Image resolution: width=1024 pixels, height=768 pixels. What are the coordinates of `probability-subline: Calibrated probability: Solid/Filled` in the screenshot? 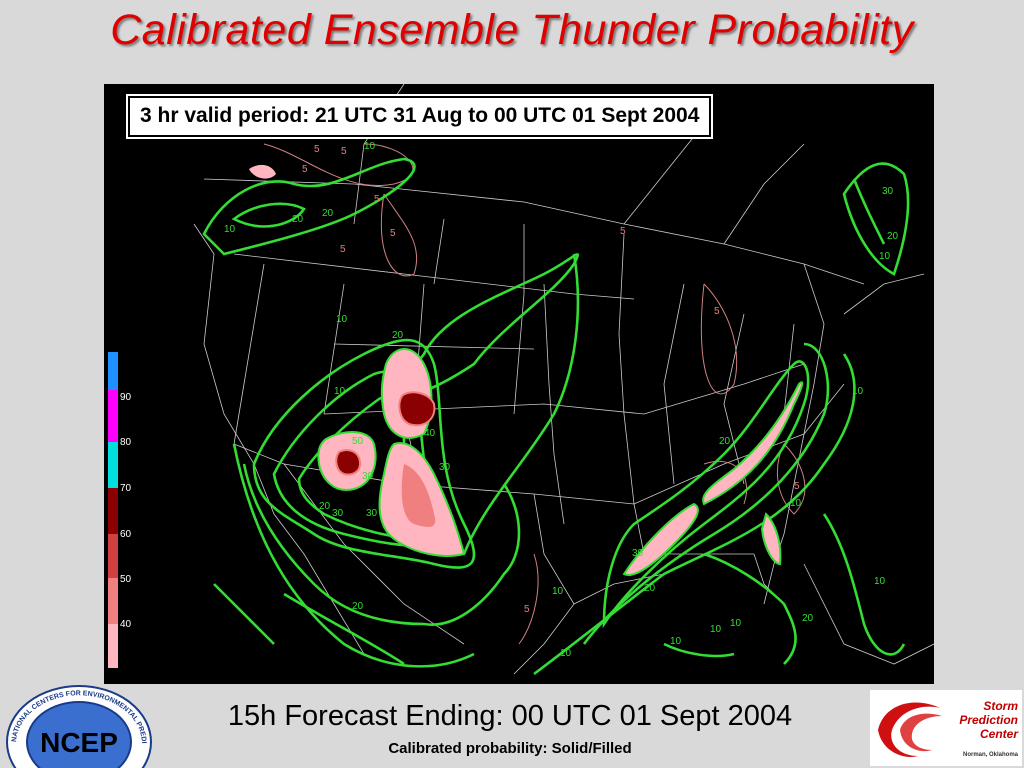 It's located at (510, 748).